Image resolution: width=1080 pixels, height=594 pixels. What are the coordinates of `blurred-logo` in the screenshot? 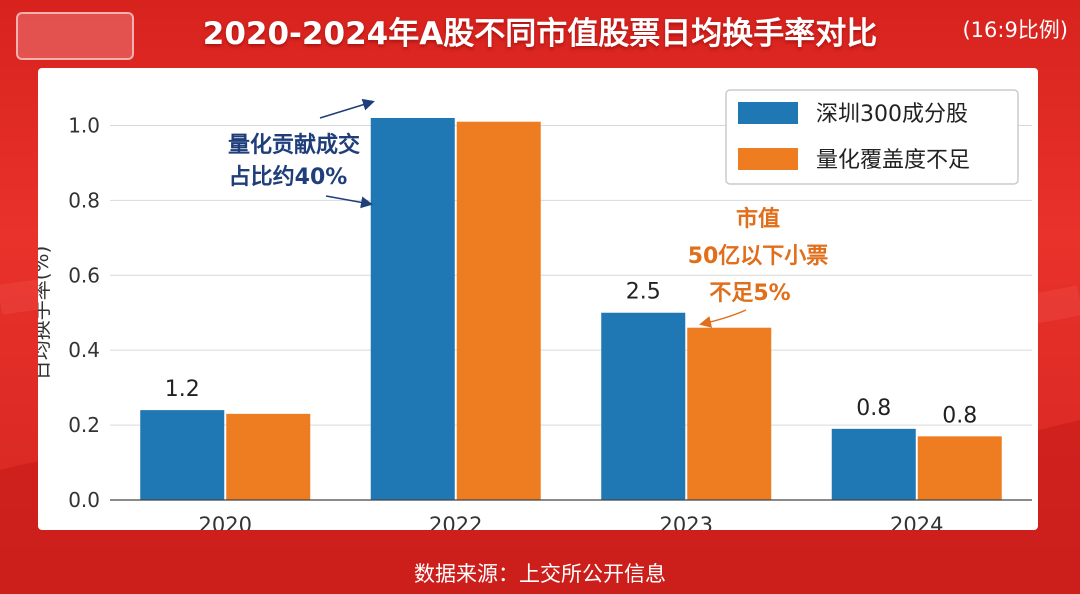 It's located at (75, 36).